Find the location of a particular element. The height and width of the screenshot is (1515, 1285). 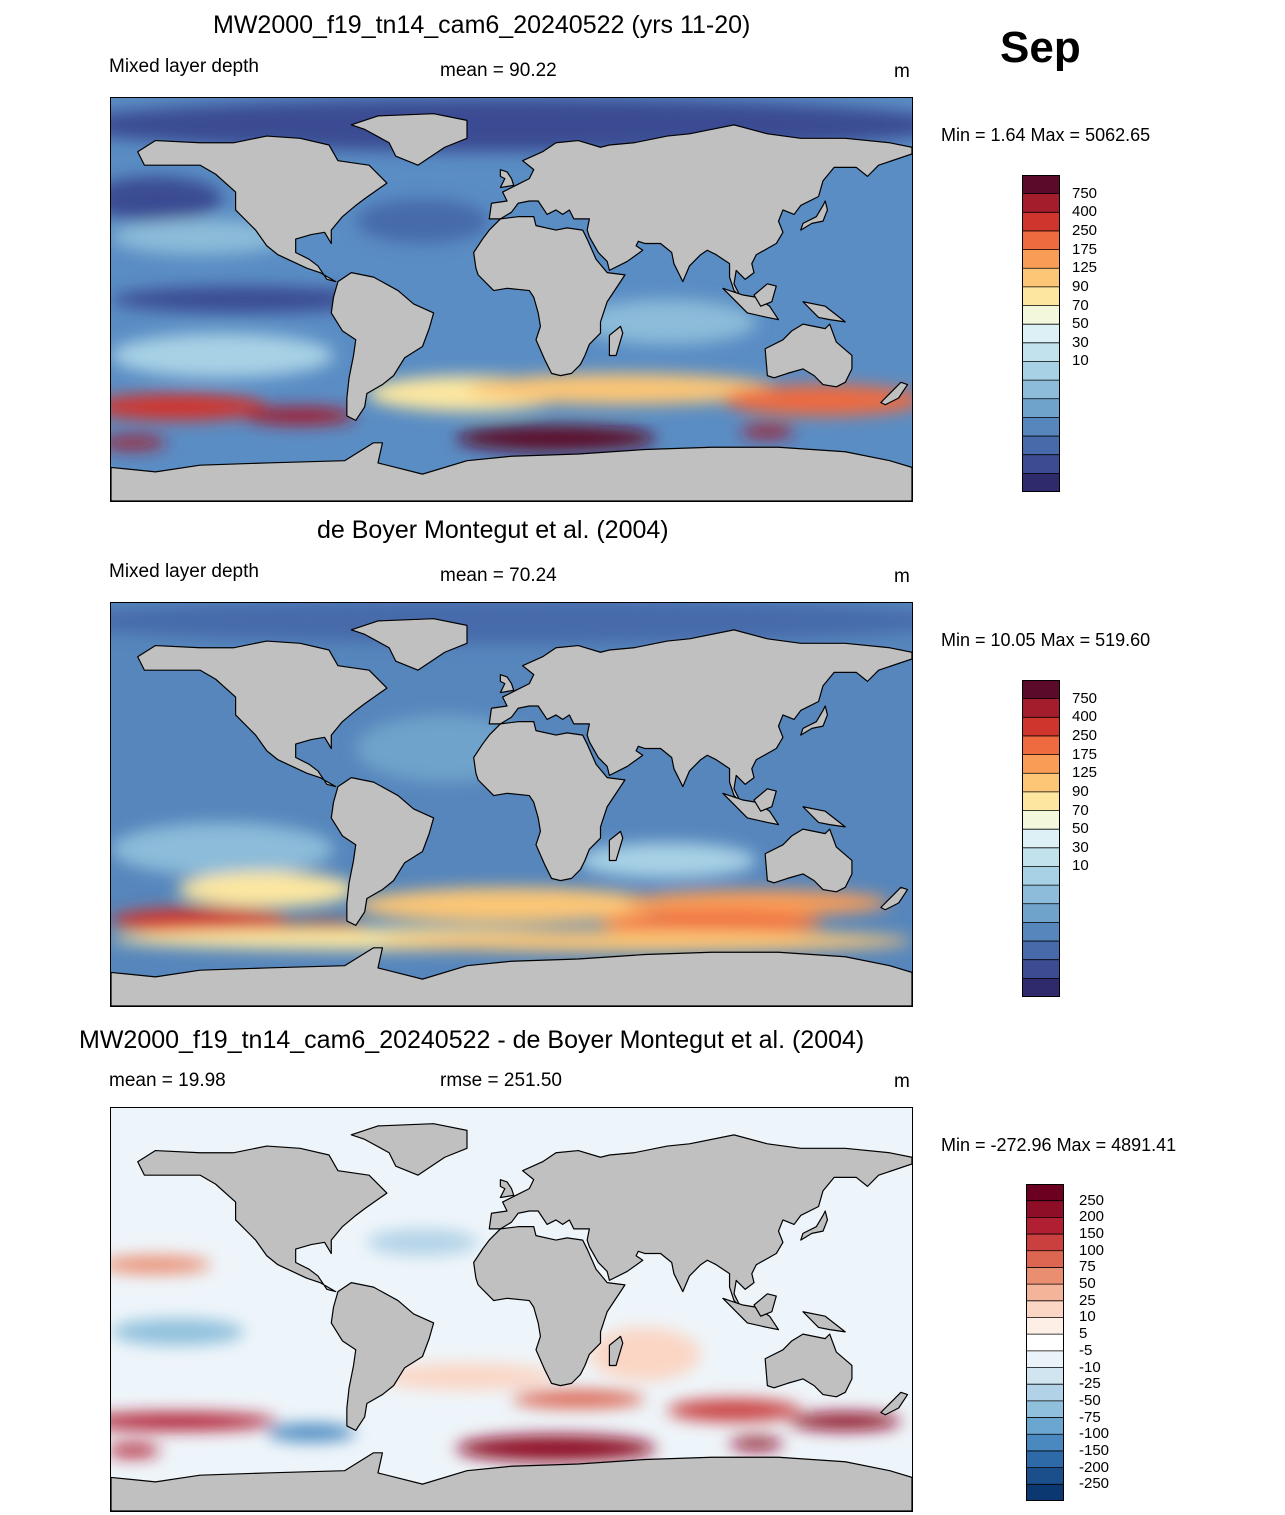

colorbar-tick-label: 30 is located at coordinates (1080, 342).